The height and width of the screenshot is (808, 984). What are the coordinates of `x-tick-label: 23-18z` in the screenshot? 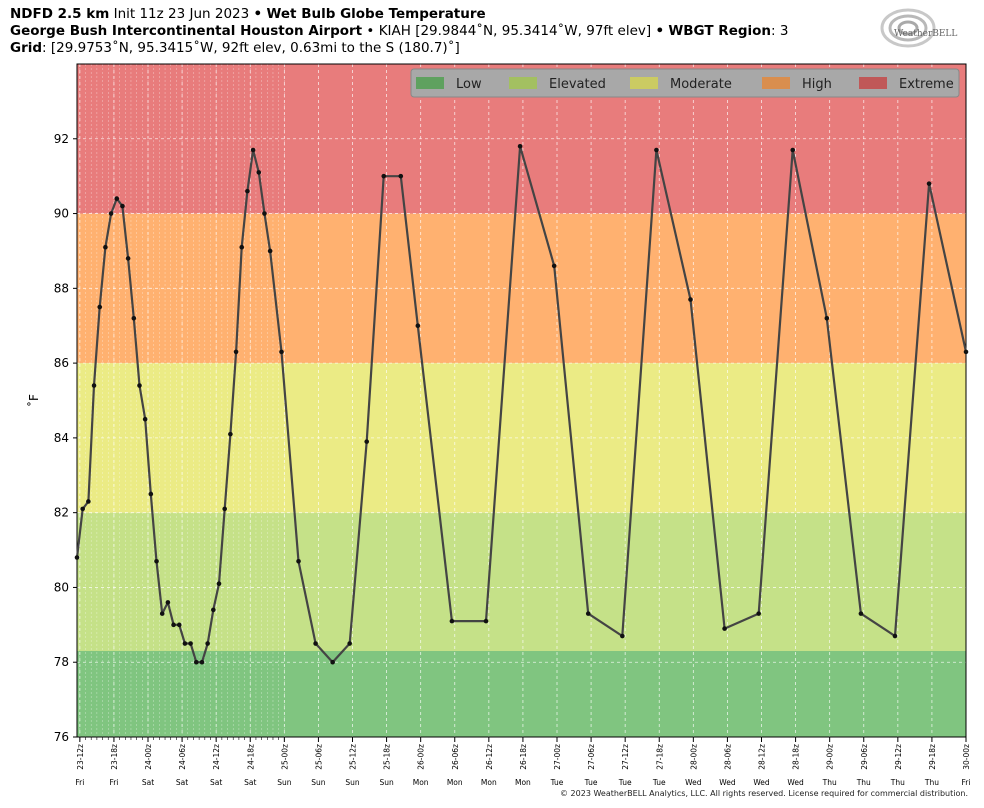 It's located at (114, 757).